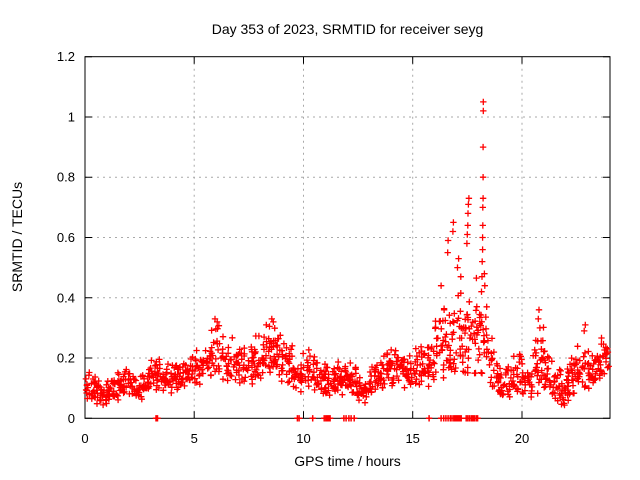 Image resolution: width=640 pixels, height=480 pixels. What do you see at coordinates (316, 418) in the screenshot?
I see `zero-value-points` at bounding box center [316, 418].